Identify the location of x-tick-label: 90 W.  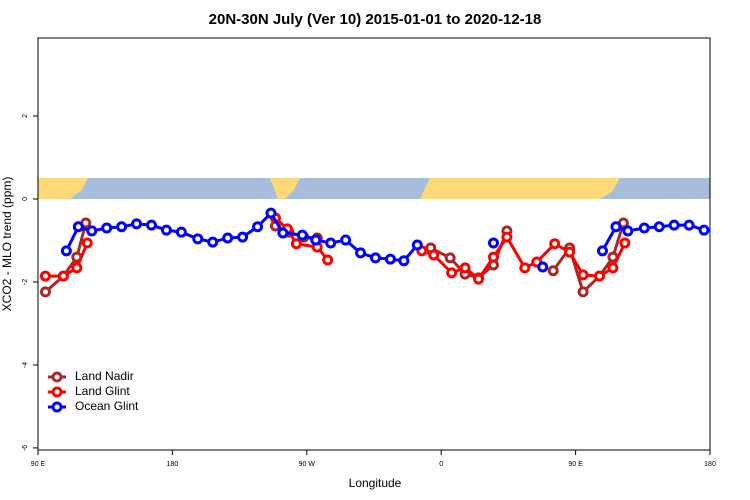
(307, 464).